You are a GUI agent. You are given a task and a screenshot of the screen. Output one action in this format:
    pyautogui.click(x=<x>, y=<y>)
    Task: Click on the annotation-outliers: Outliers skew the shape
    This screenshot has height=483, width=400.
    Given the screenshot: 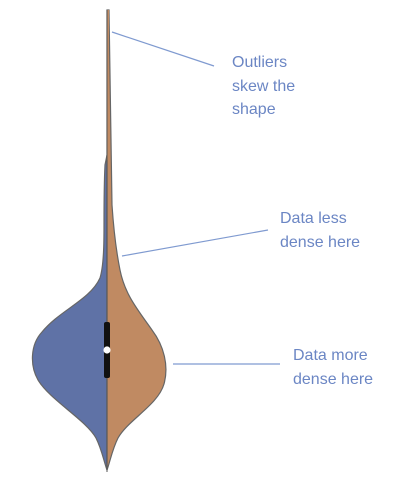 What is the action you would take?
    pyautogui.click(x=266, y=86)
    